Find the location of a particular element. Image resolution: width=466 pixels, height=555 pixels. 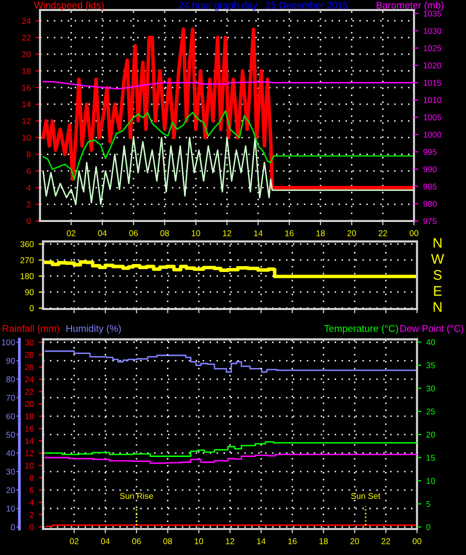

y2-tick-label: 5 is located at coordinates (428, 504).